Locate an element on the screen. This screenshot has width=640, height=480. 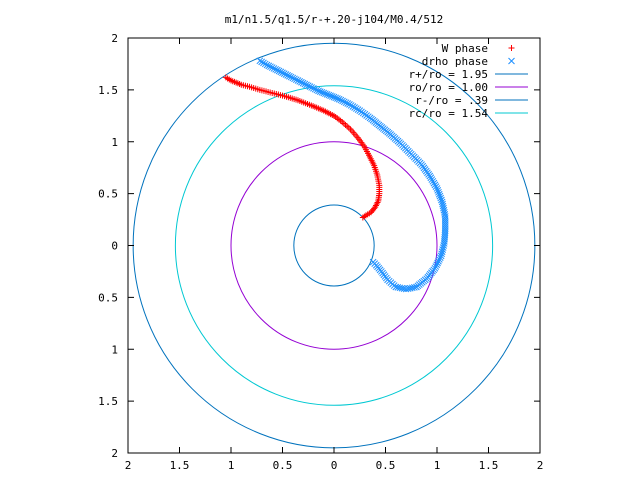
legend-label: r-/ro = .39 is located at coordinates (451, 100).